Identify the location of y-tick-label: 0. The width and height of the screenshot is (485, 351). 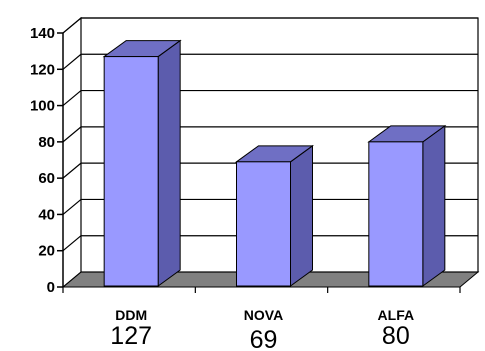
(51, 287).